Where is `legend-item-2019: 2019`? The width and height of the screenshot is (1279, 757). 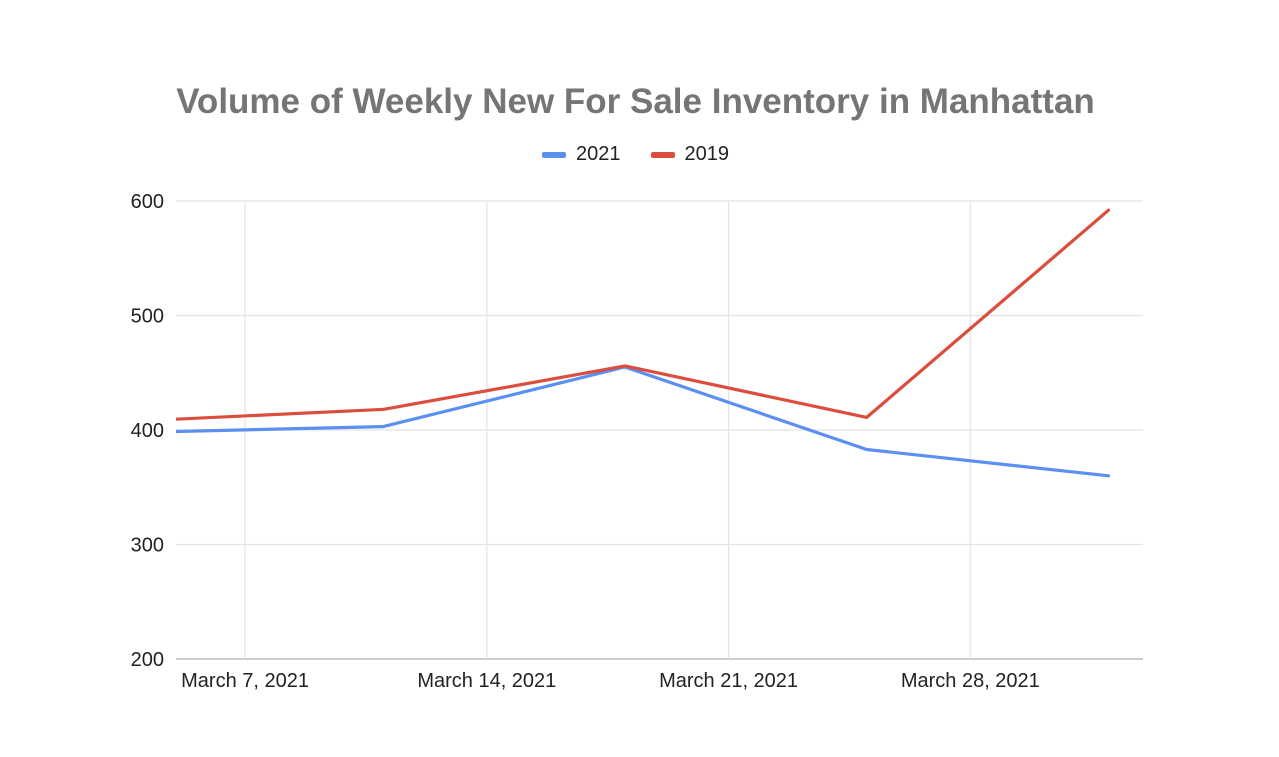
legend-item-2019: 2019 is located at coordinates (690, 154).